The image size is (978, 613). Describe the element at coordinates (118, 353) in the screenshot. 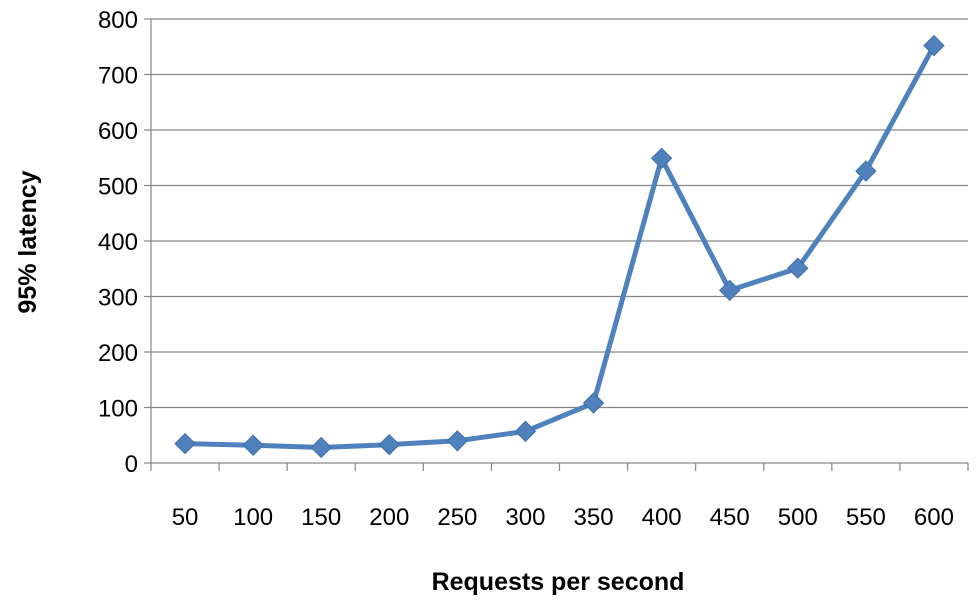

I see `y-tick-label: 200` at that location.